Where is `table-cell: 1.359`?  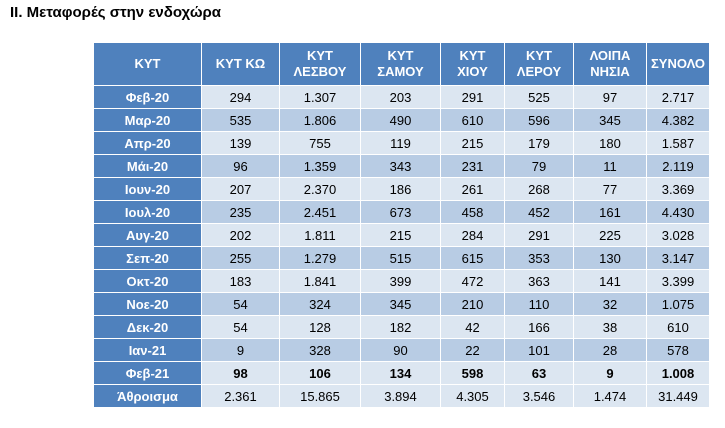
table-cell: 1.359 is located at coordinates (320, 166).